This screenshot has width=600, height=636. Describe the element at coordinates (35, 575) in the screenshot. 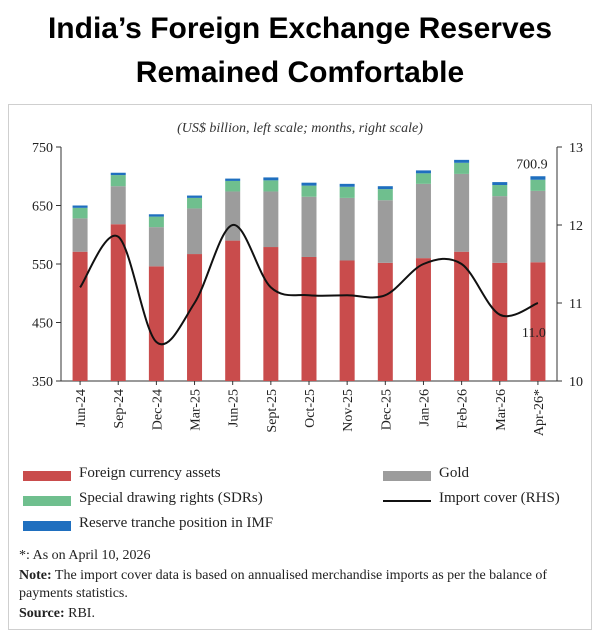

I see `note-label: Note:` at that location.